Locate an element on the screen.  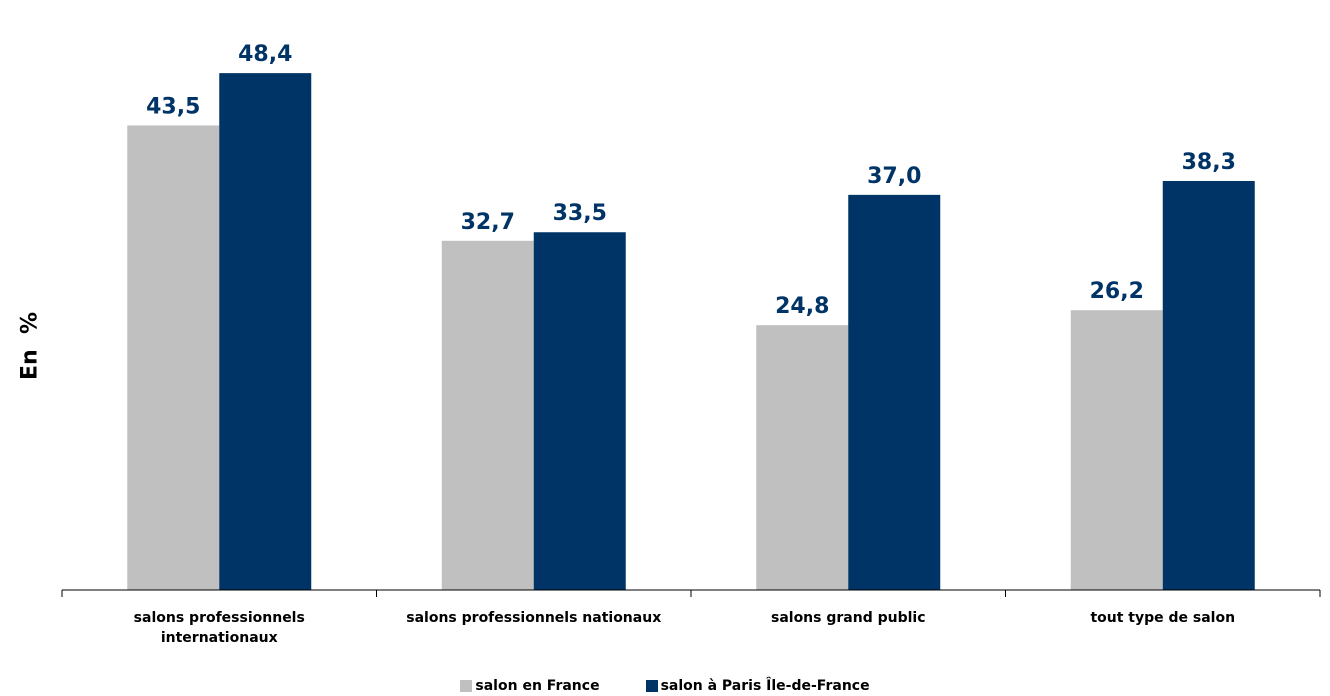
x-axis is located at coordinates (691, 593).